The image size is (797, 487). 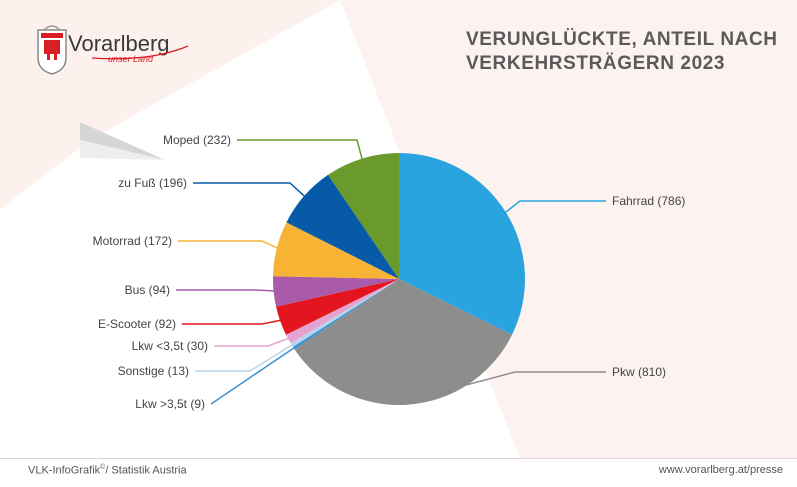 I want to click on brand-tagline: unser Land, so click(x=131, y=59).